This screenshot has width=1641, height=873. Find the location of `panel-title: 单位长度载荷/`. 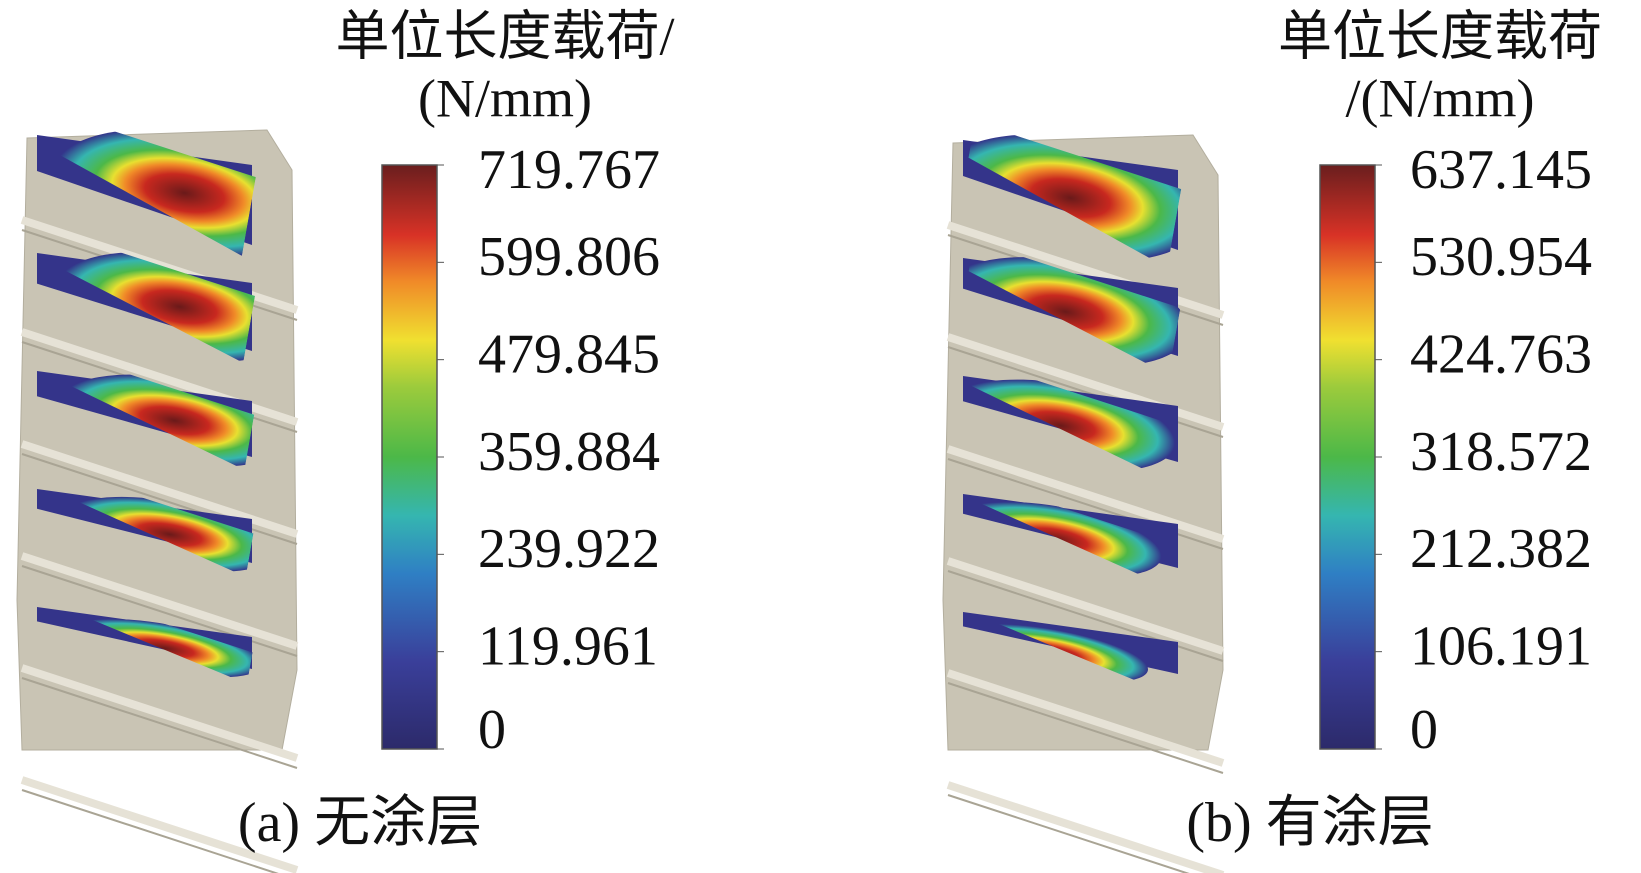

panel-title: 单位长度载荷/ is located at coordinates (504, 36).